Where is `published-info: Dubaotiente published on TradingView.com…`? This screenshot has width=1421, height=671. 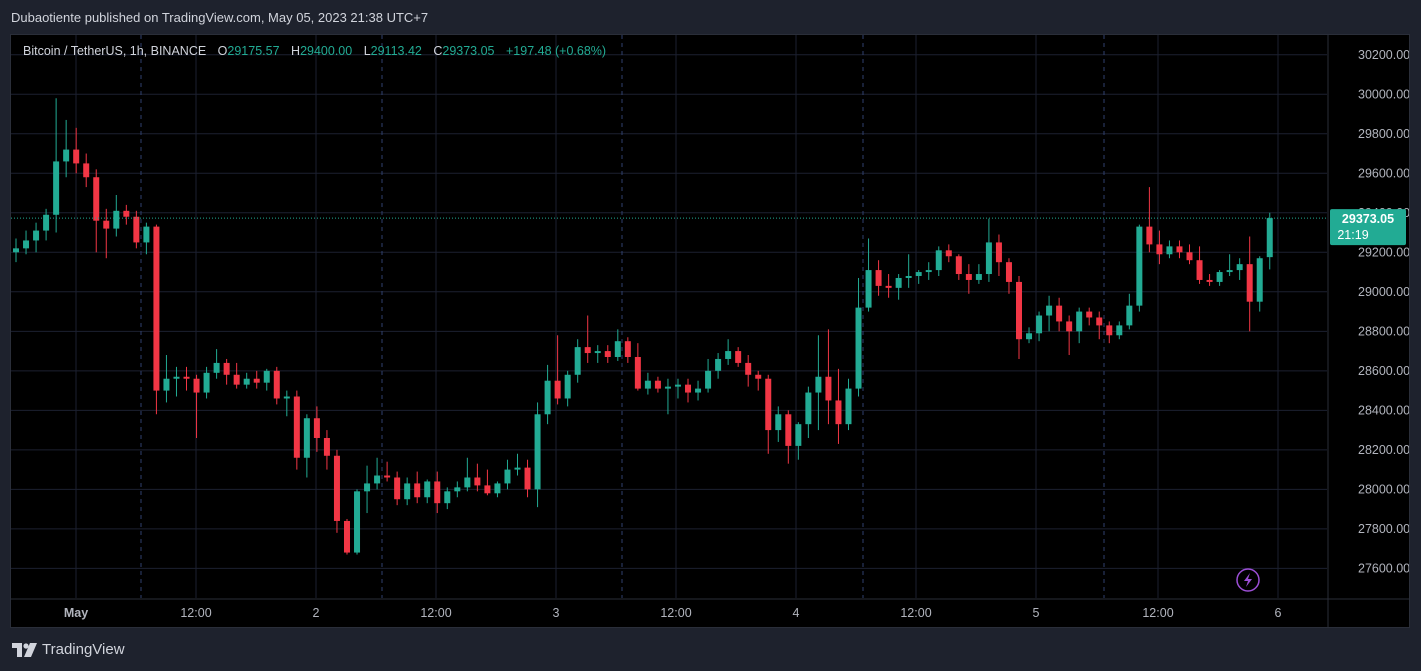
published-info: Dubaotiente published on TradingView.com… is located at coordinates (220, 17).